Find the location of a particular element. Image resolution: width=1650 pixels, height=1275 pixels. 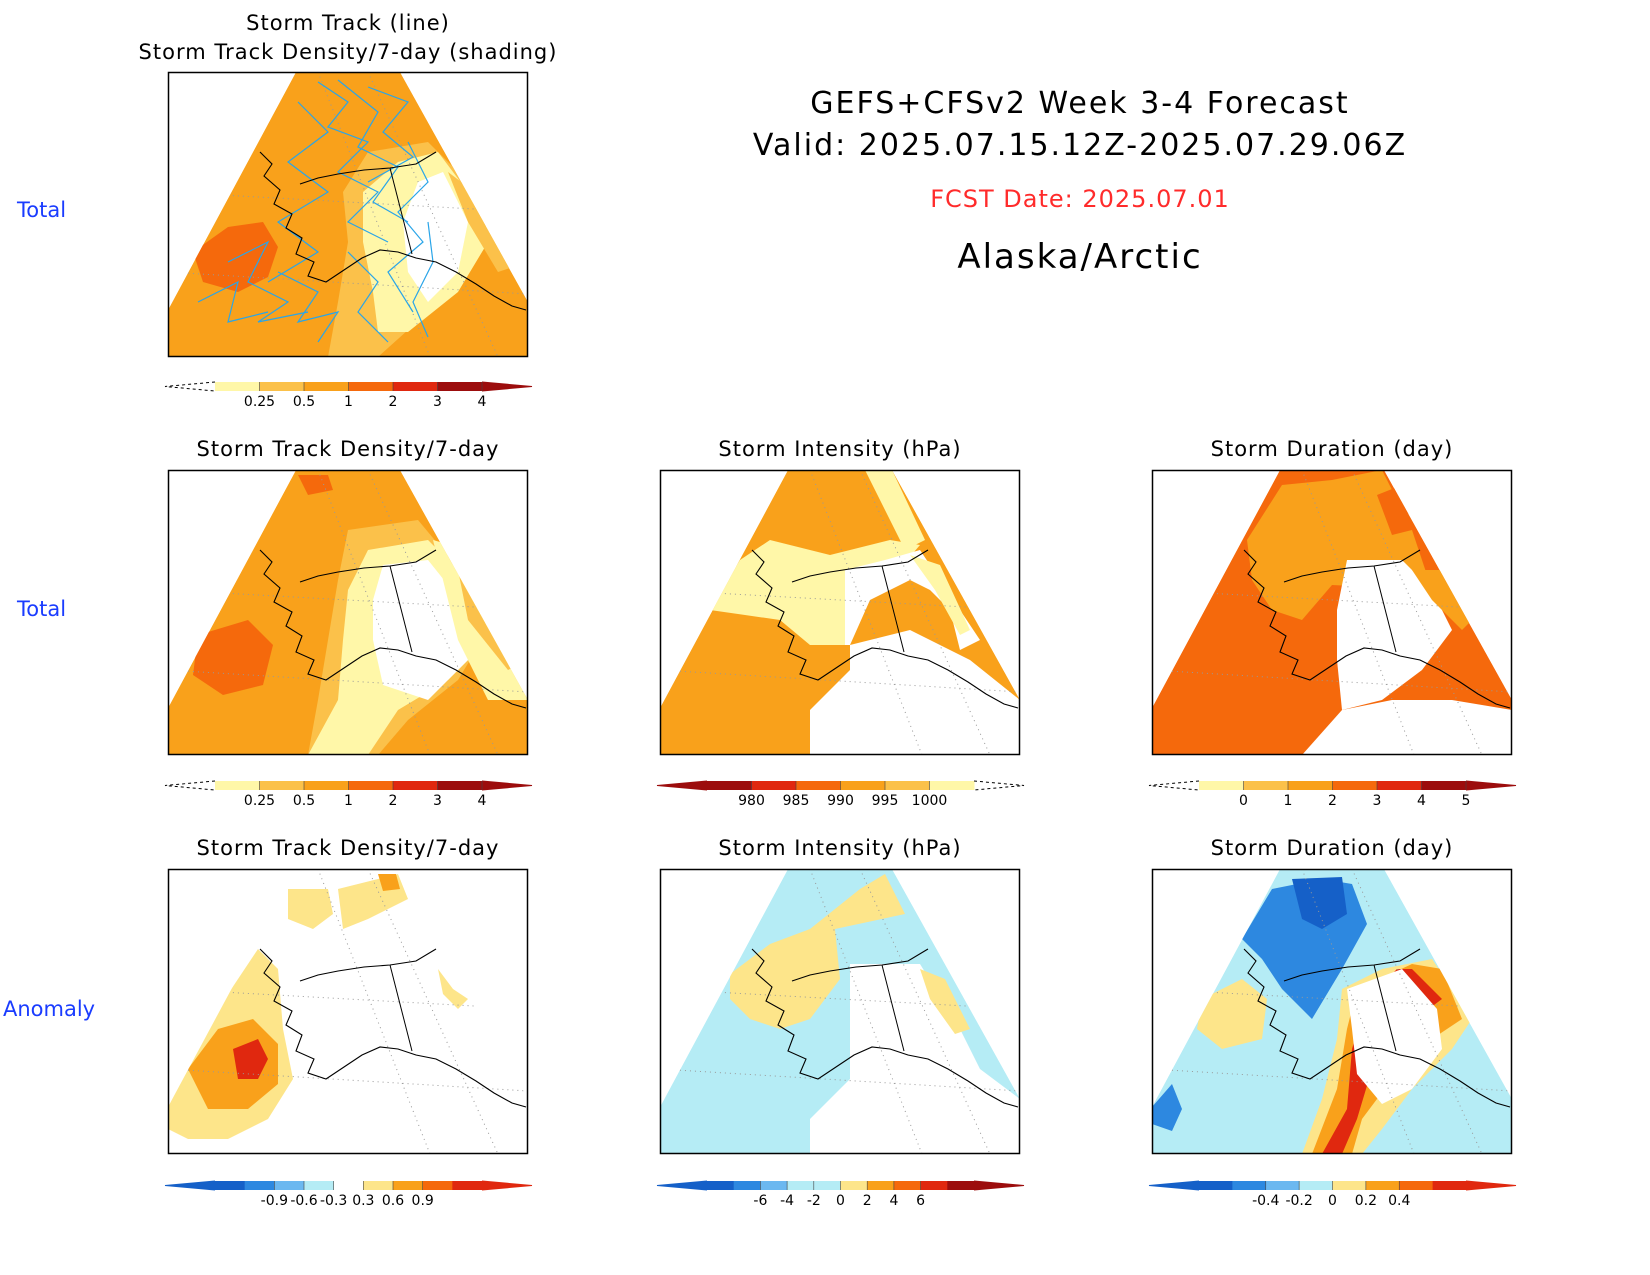

duration-east is located at coordinates (1442, 600).